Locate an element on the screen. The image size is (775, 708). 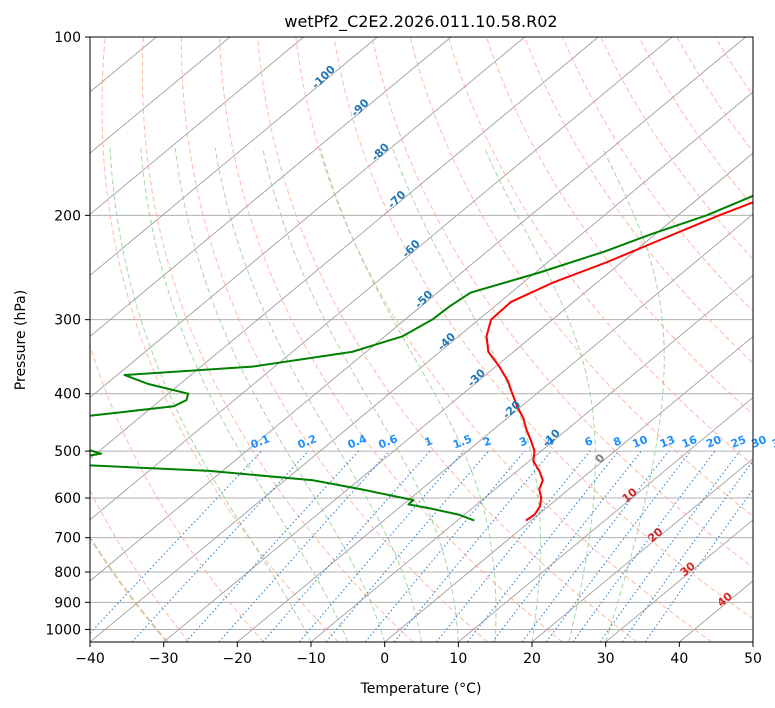
y-tick-label: 700 is located at coordinates (67, 539).